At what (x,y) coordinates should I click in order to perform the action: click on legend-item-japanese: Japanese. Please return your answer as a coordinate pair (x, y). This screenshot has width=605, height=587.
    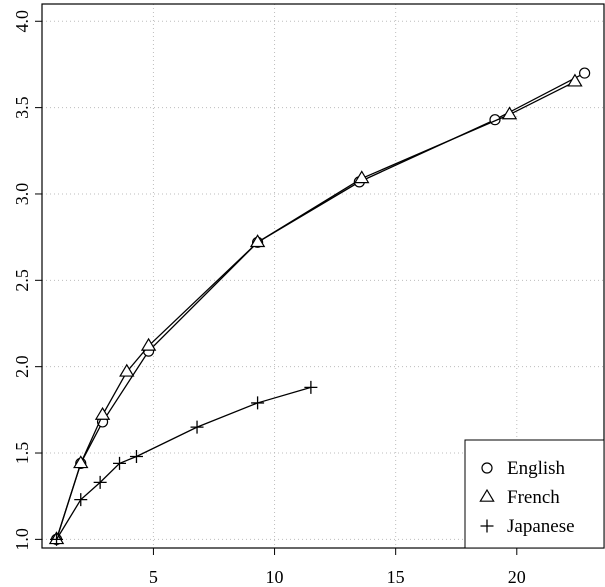
    Looking at the image, I should click on (527, 526).